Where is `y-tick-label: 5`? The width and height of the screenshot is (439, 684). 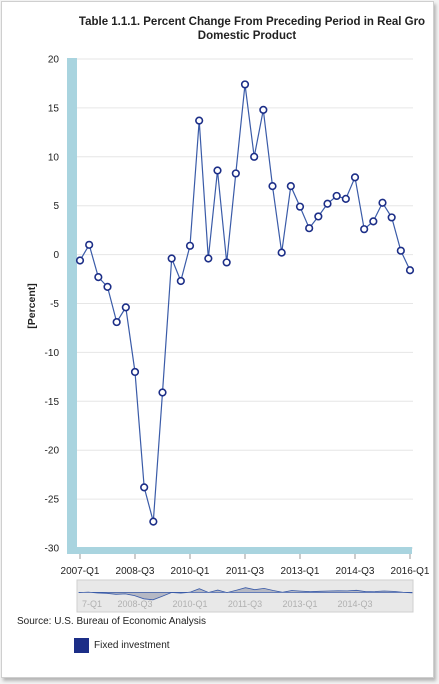 y-tick-label: 5 is located at coordinates (56, 206).